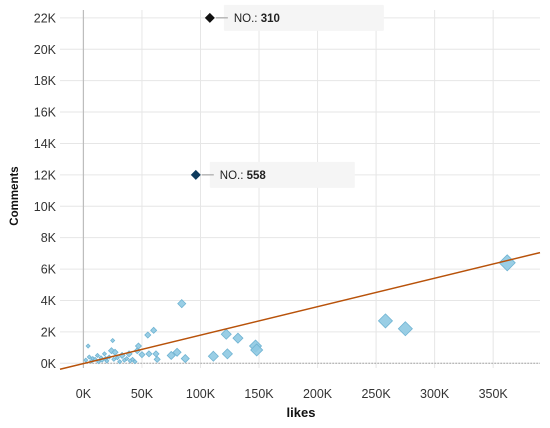 Image resolution: width=550 pixels, height=428 pixels. What do you see at coordinates (45, 144) in the screenshot?
I see `y-tick-label: 14K` at bounding box center [45, 144].